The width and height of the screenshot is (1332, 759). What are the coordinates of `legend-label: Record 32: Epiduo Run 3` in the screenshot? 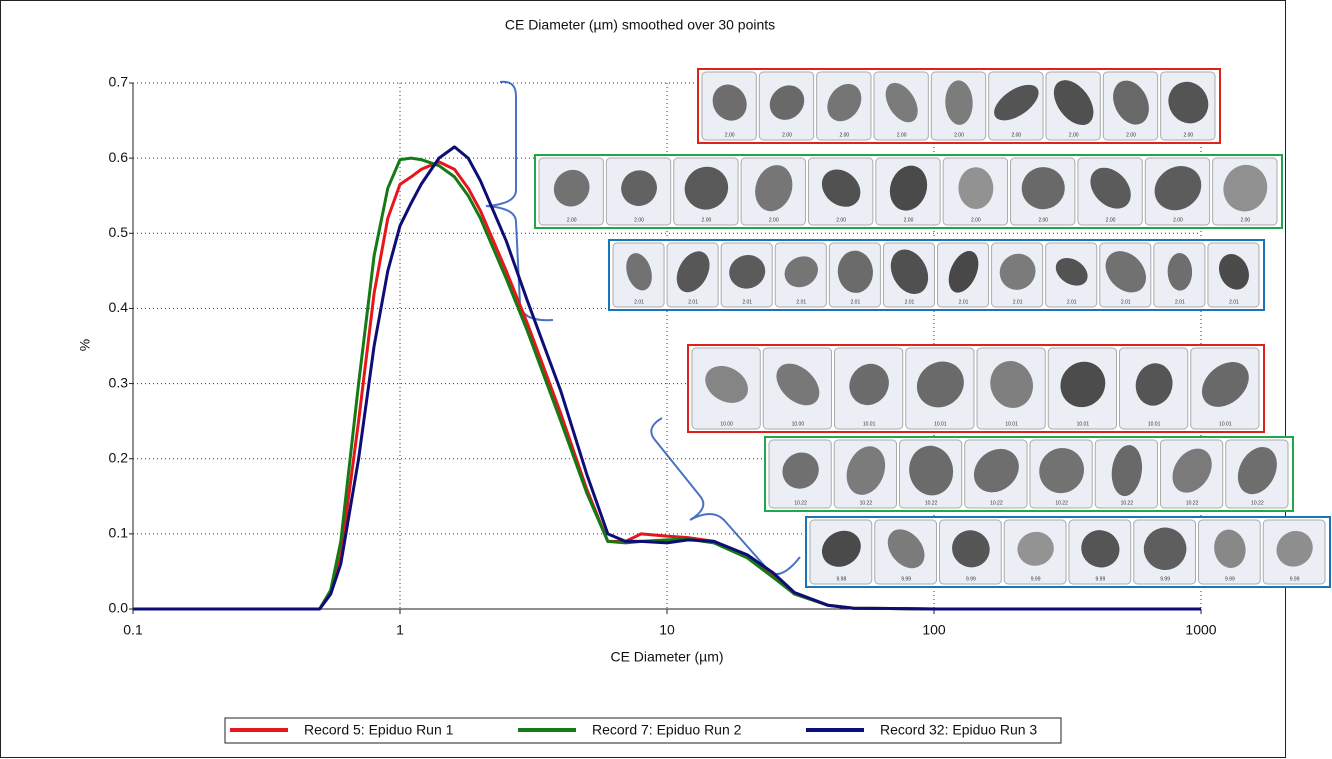 It's located at (958, 730).